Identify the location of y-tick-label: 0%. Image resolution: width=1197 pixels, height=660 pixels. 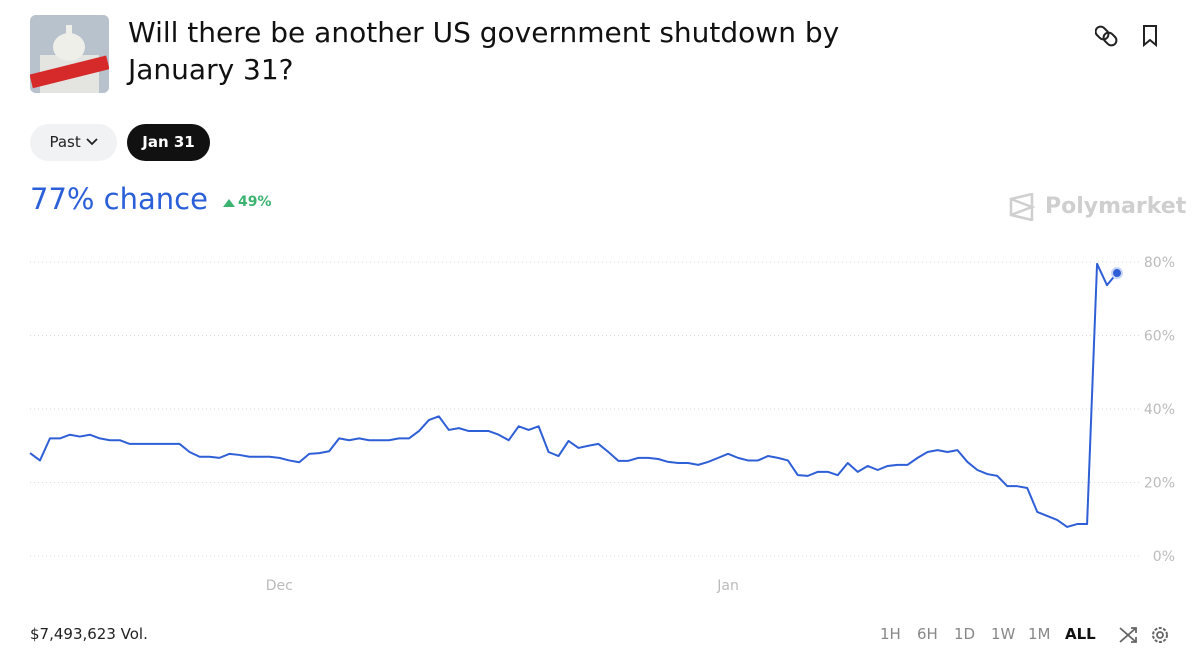
(1164, 557).